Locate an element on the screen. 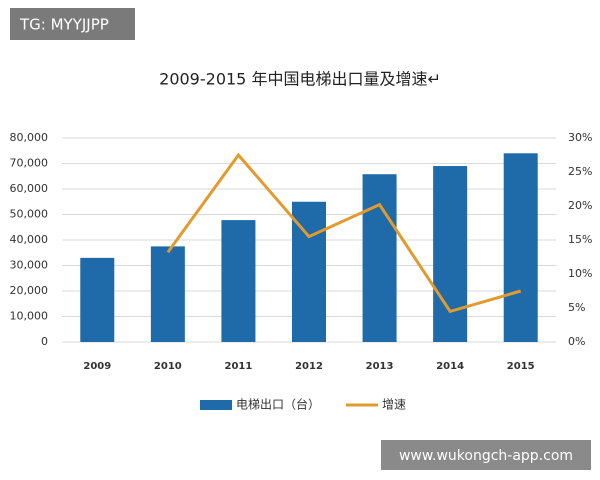  y2-tick-label: 30% is located at coordinates (580, 137).